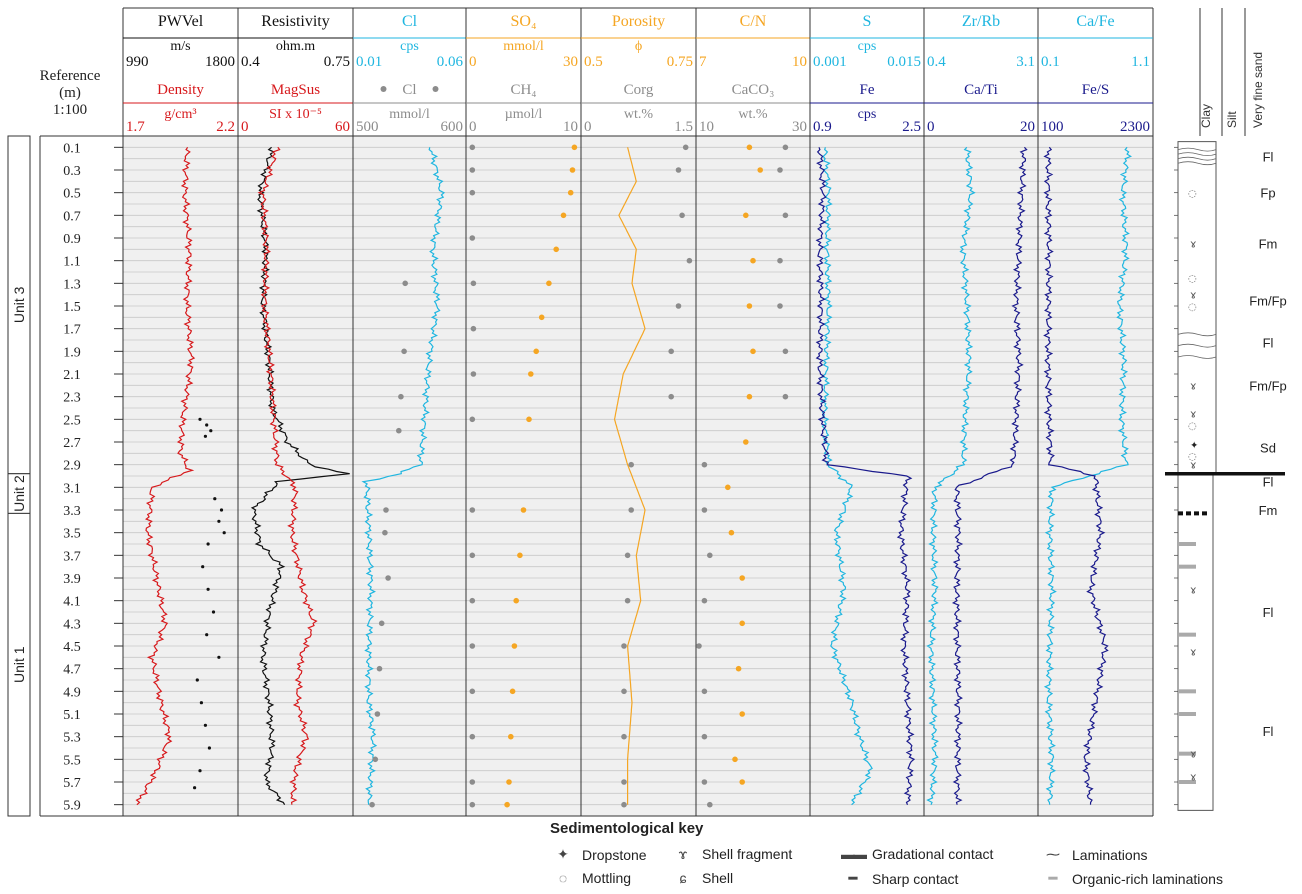 The width and height of the screenshot is (1302, 894). I want to click on top-parameter-label: Resistivity, so click(295, 21).